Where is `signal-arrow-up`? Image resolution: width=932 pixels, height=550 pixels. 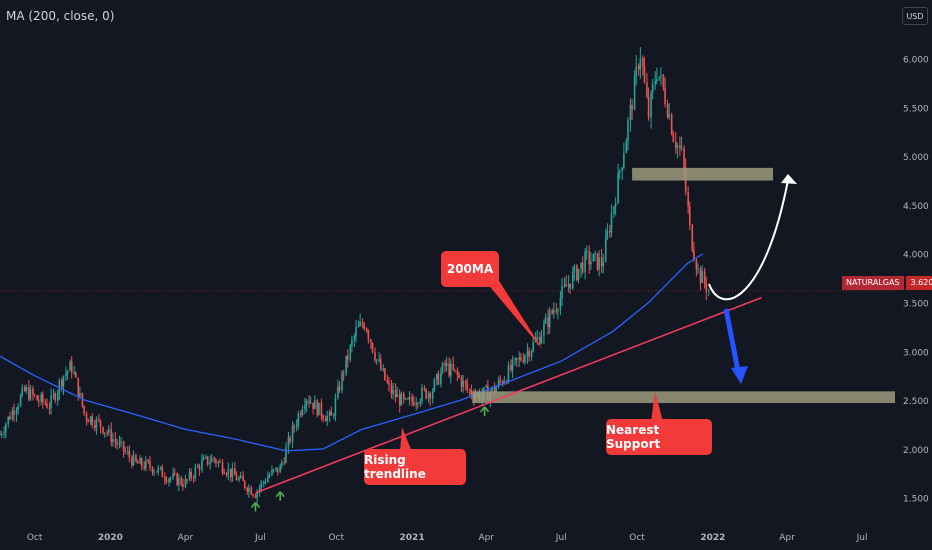
signal-arrow-up is located at coordinates (255, 506).